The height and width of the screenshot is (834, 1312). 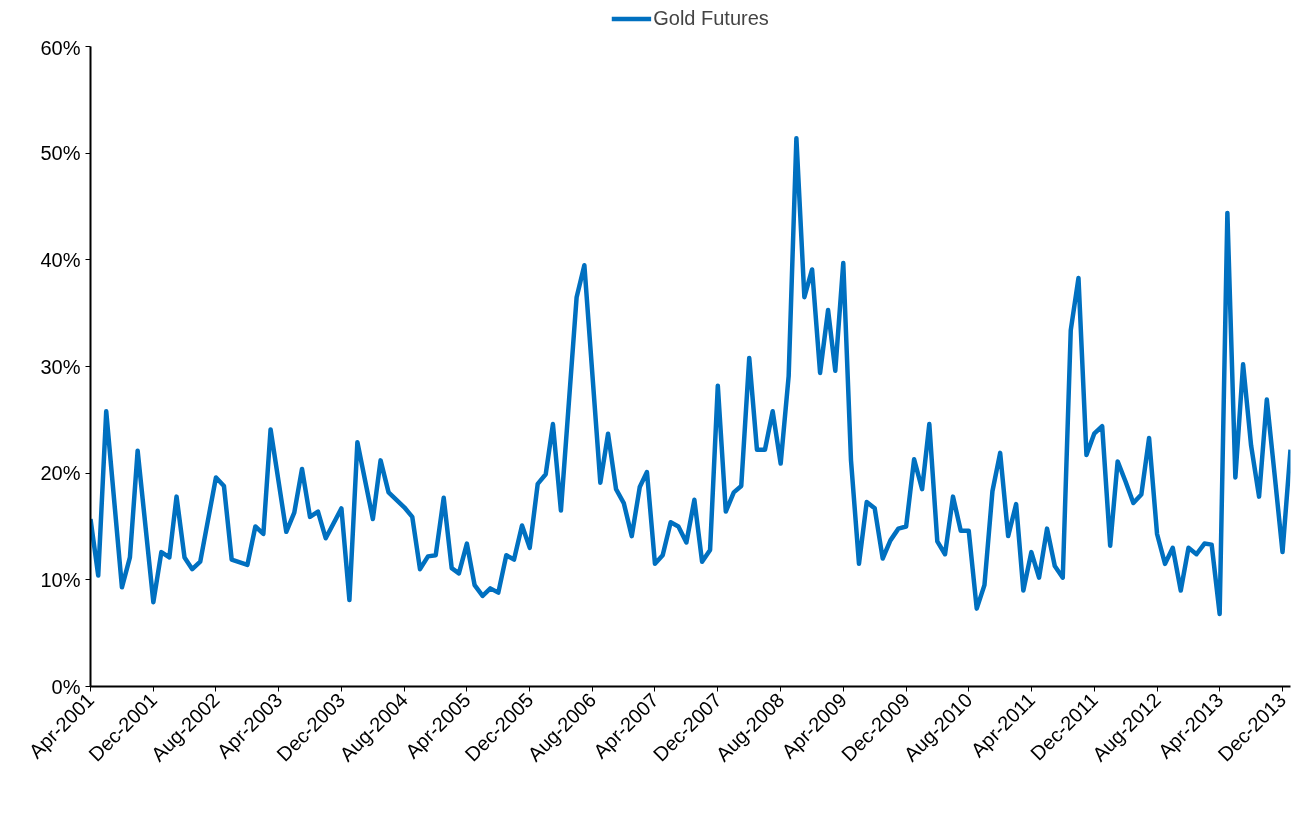 What do you see at coordinates (711, 18) in the screenshot?
I see `legend-label: Gold Futures` at bounding box center [711, 18].